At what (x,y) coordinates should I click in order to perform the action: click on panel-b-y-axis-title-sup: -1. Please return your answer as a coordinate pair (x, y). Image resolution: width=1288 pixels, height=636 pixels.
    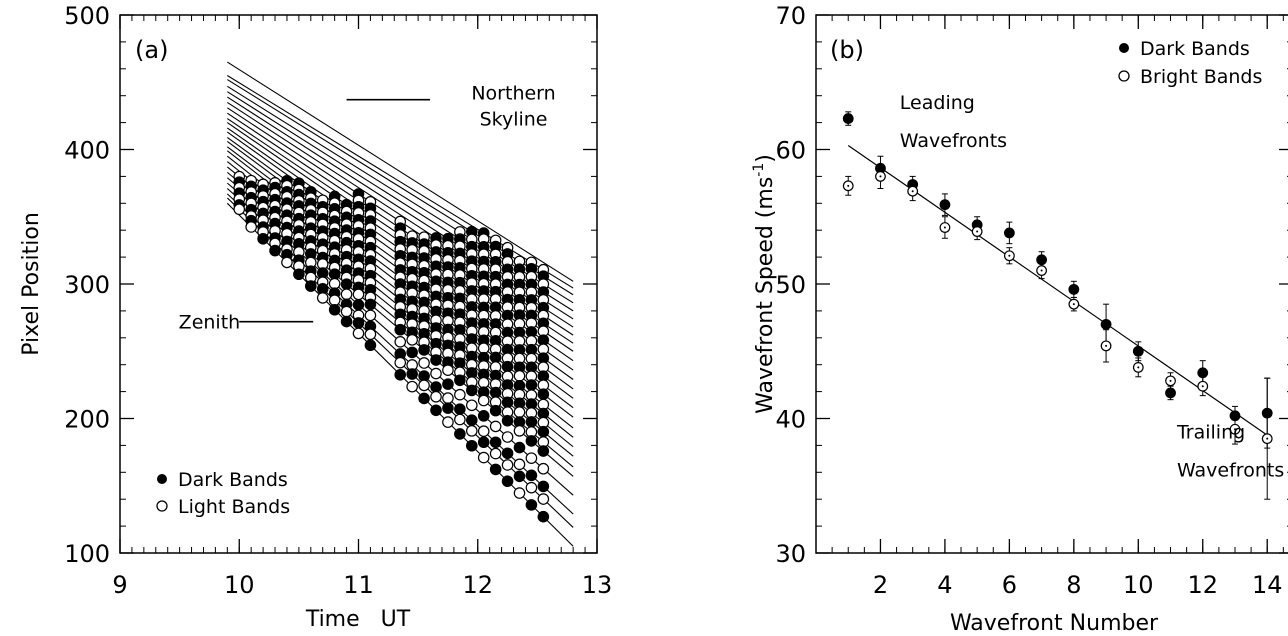
    Looking at the image, I should click on (759, 170).